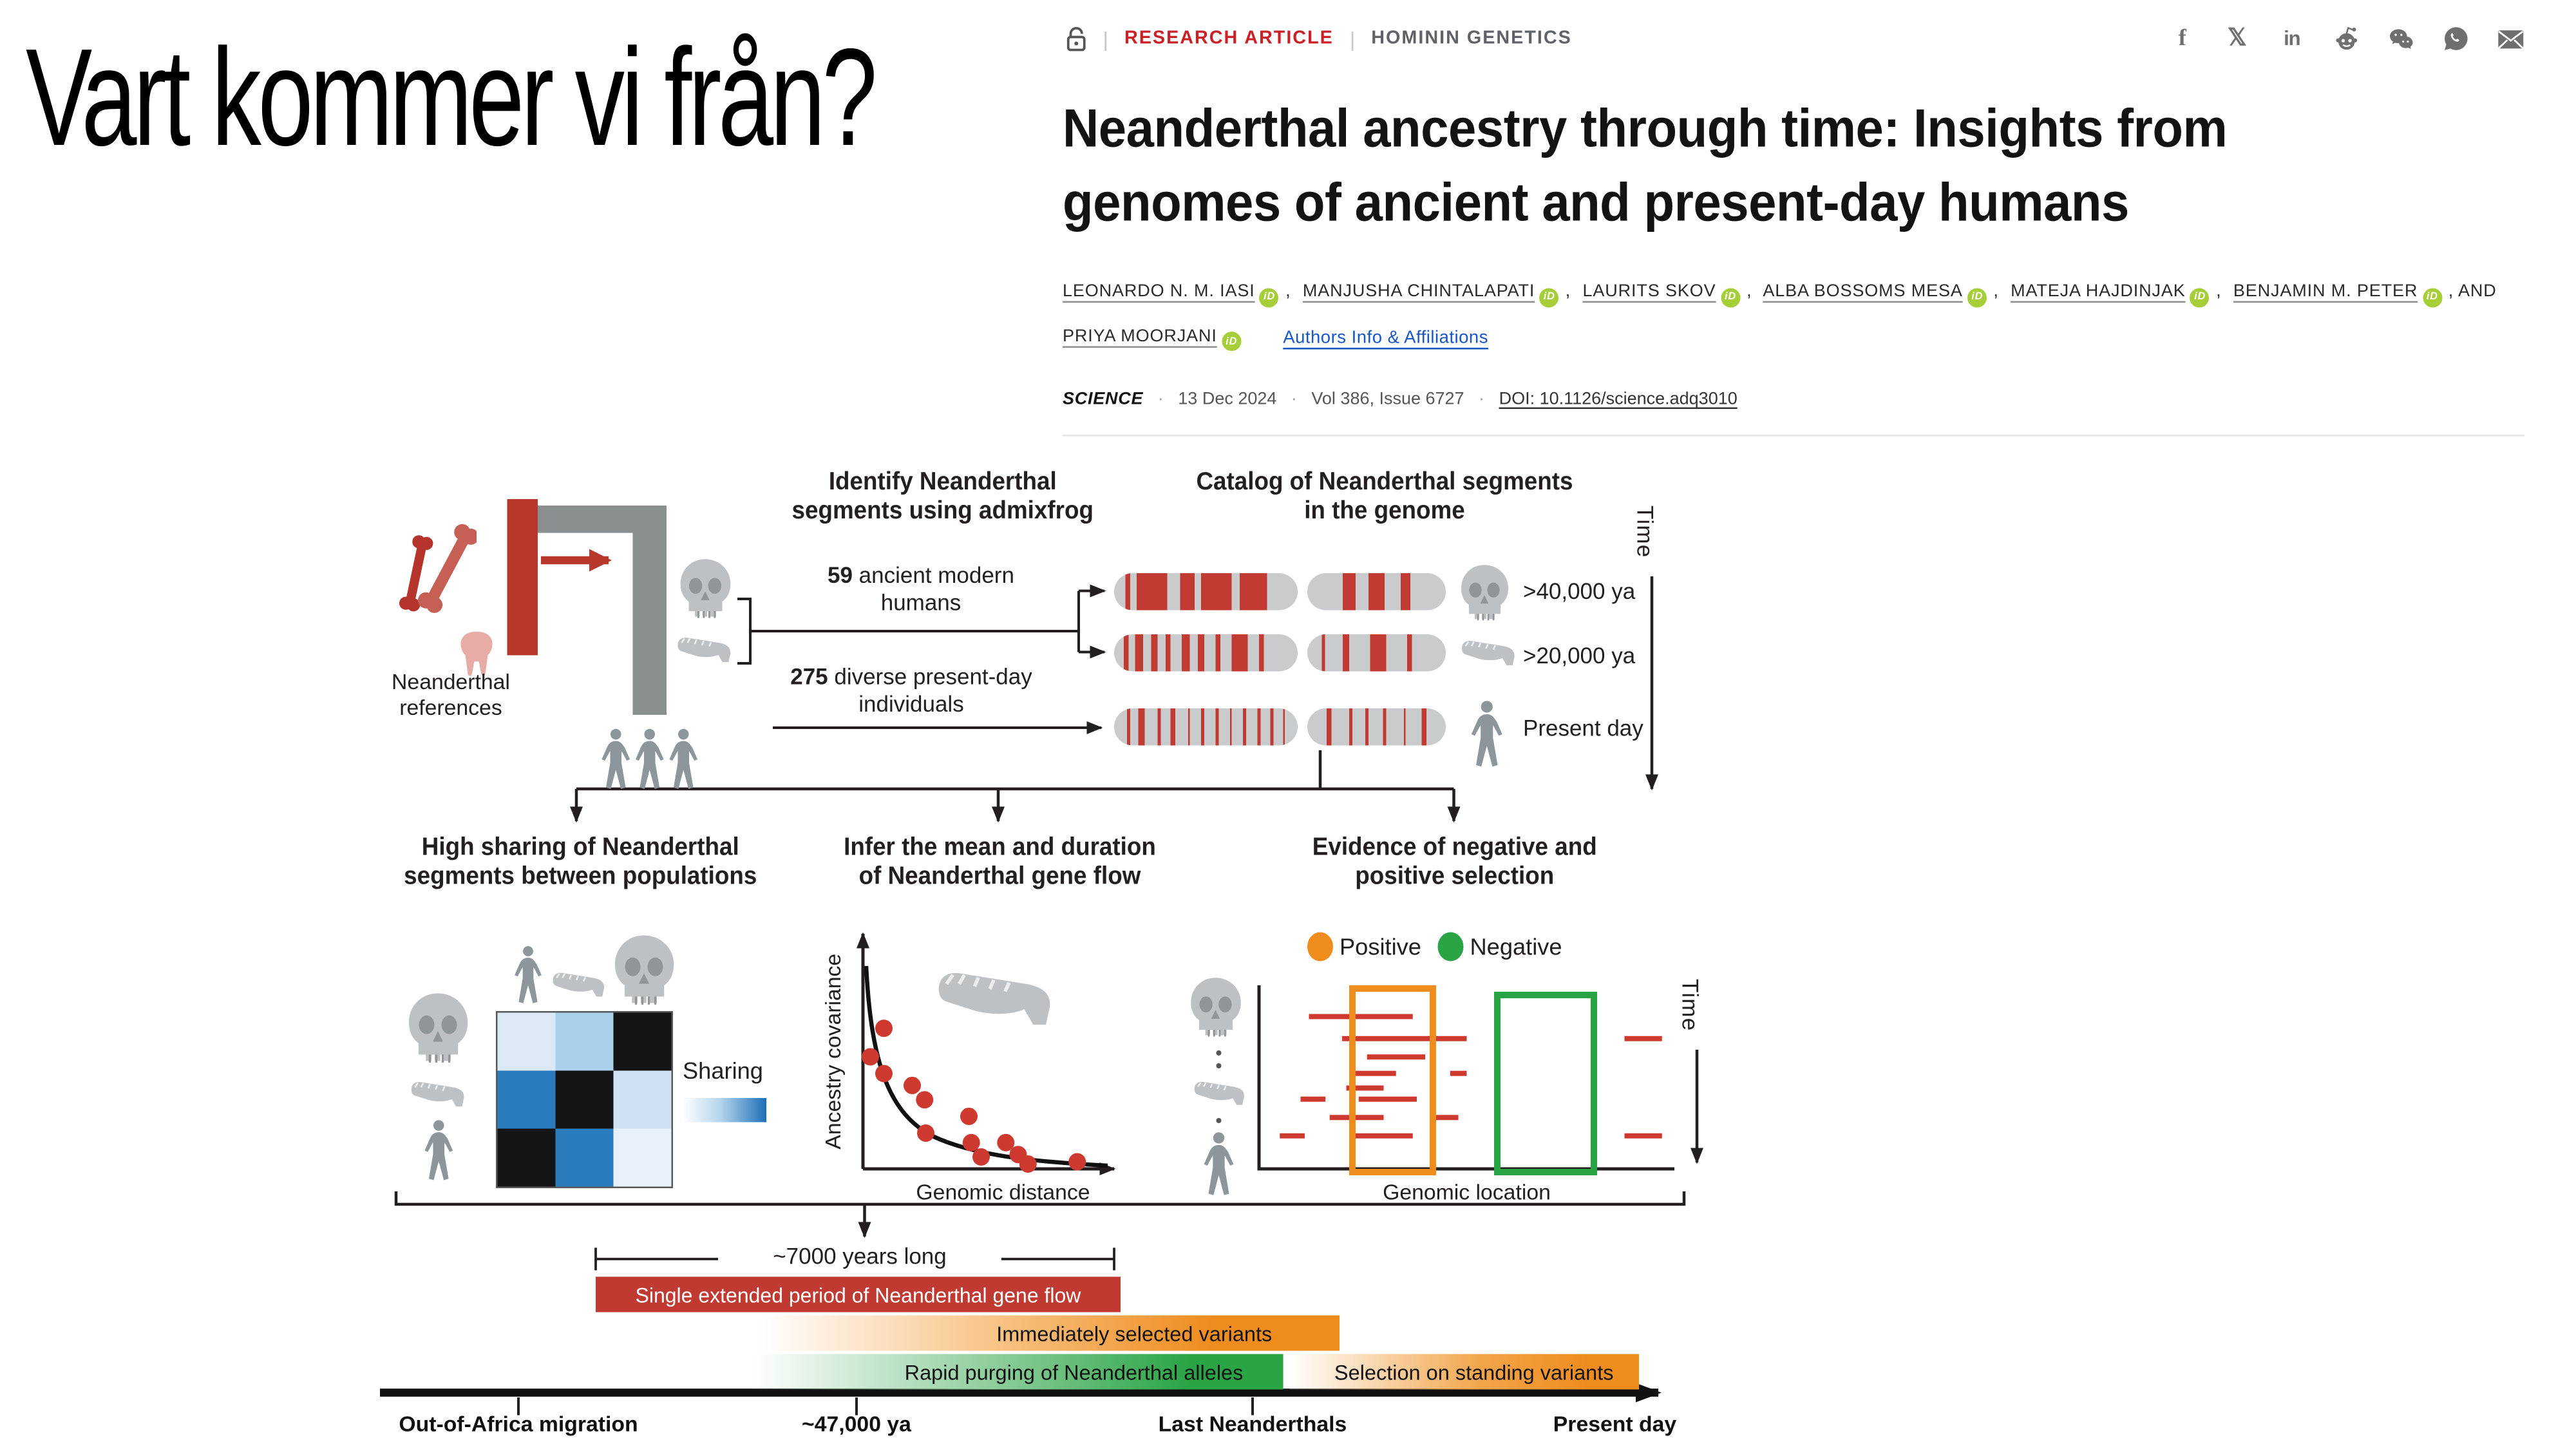 The width and height of the screenshot is (2576, 1449). I want to click on and-label: , AND, so click(2472, 291).